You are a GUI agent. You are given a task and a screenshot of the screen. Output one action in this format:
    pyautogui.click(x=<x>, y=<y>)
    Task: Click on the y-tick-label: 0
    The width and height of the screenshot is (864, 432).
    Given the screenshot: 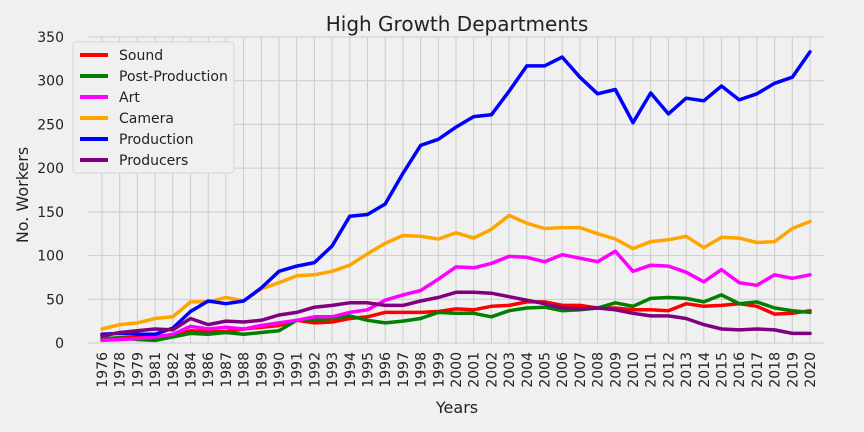 What is the action you would take?
    pyautogui.click(x=59, y=344)
    